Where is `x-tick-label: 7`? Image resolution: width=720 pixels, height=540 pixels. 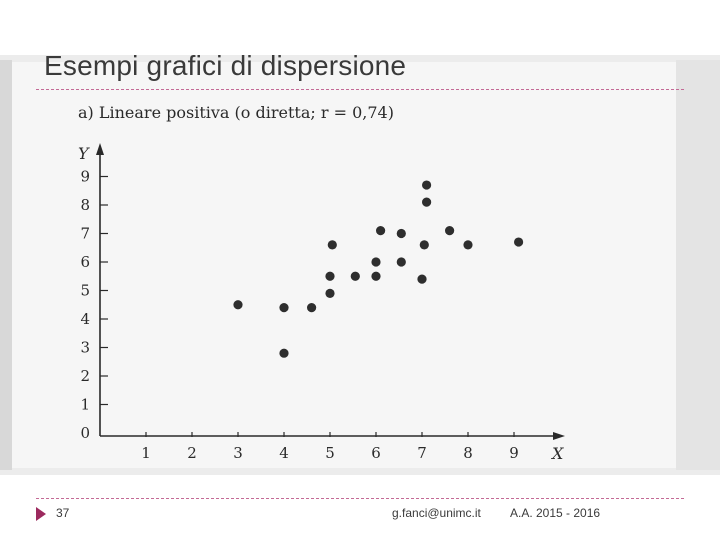 x-tick-label: 7 is located at coordinates (422, 453).